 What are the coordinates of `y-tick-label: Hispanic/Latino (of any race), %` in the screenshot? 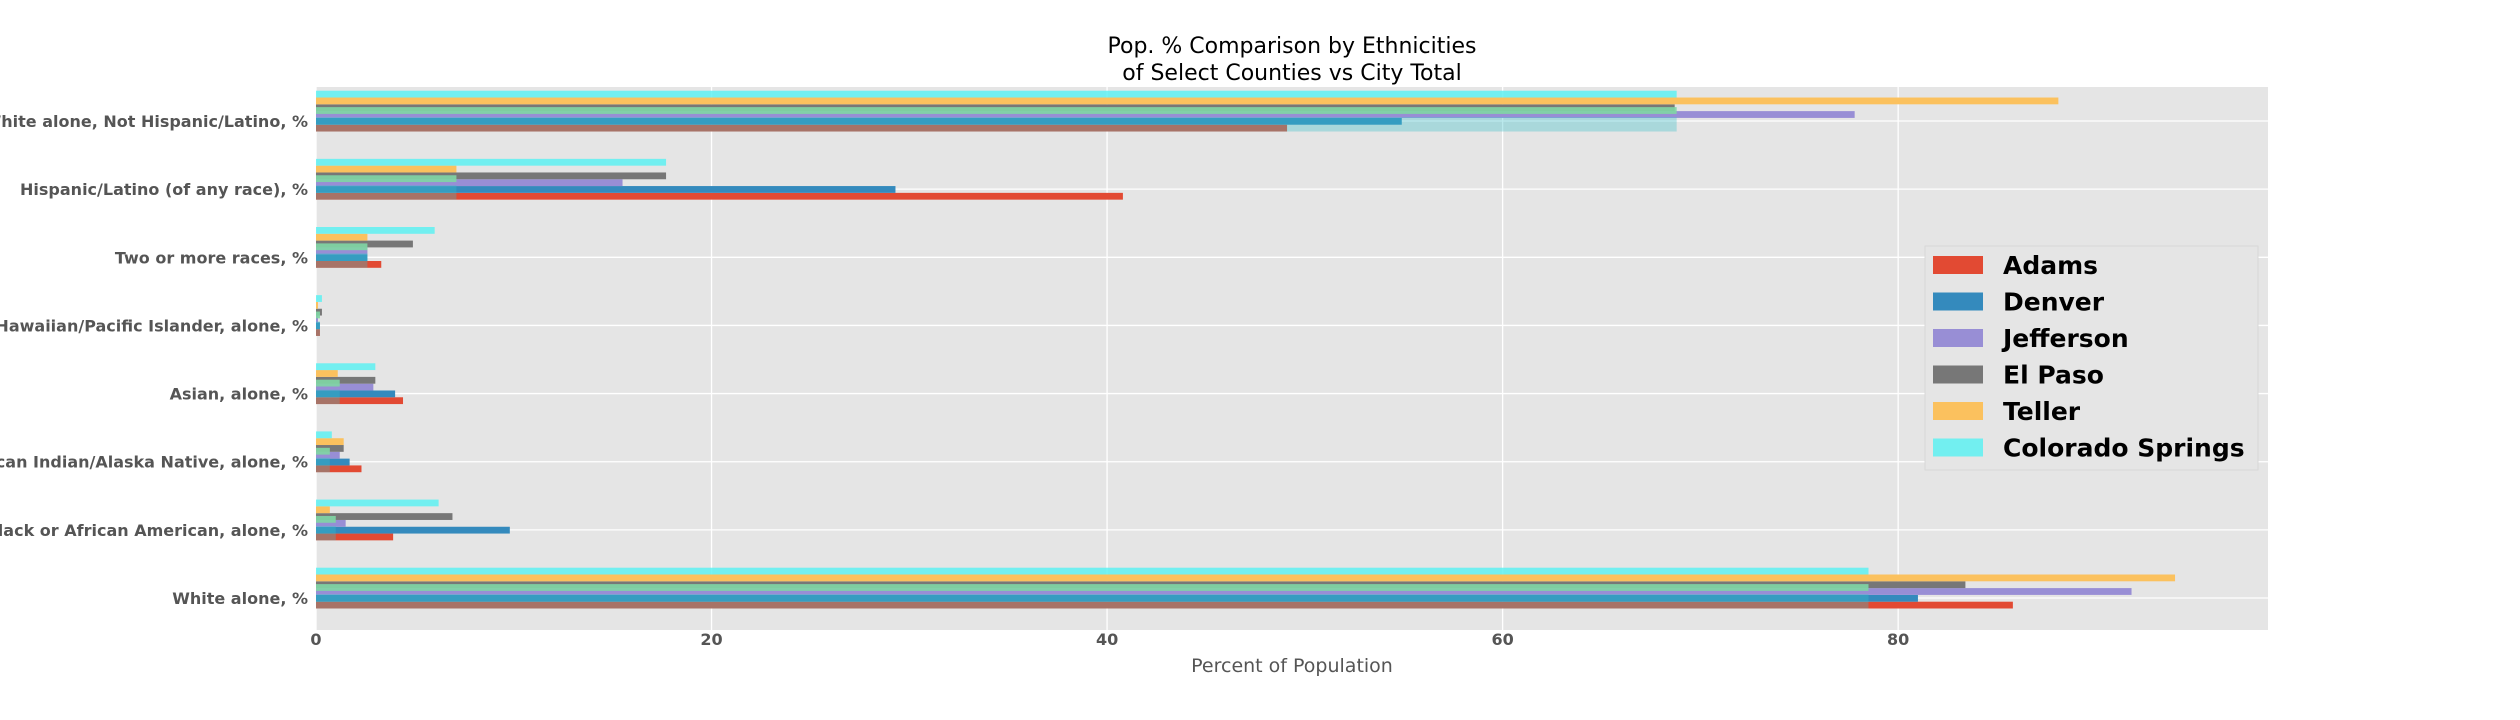 It's located at (164, 189).